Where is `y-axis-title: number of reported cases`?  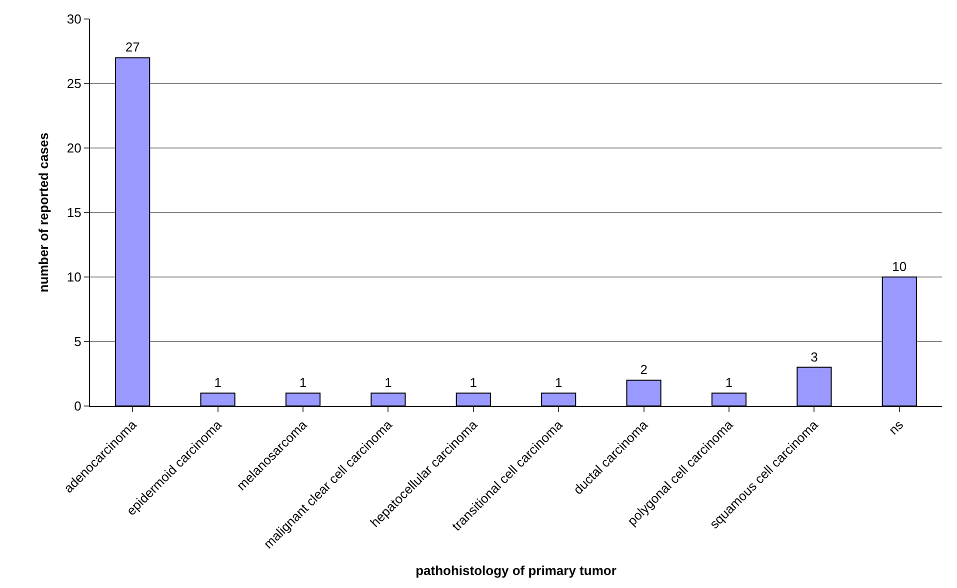 y-axis-title: number of reported cases is located at coordinates (43, 212).